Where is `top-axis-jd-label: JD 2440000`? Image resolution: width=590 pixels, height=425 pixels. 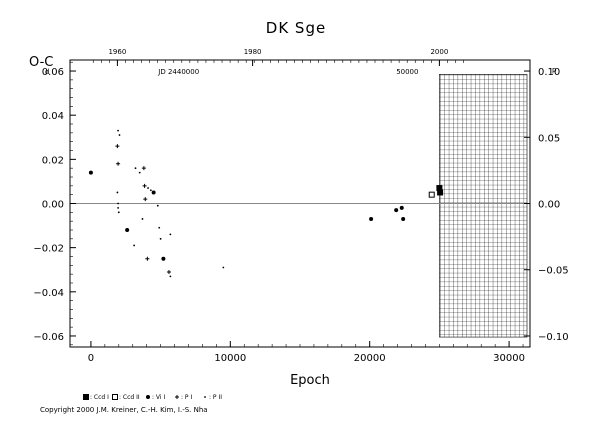 top-axis-jd-label: JD 2440000 is located at coordinates (178, 72).